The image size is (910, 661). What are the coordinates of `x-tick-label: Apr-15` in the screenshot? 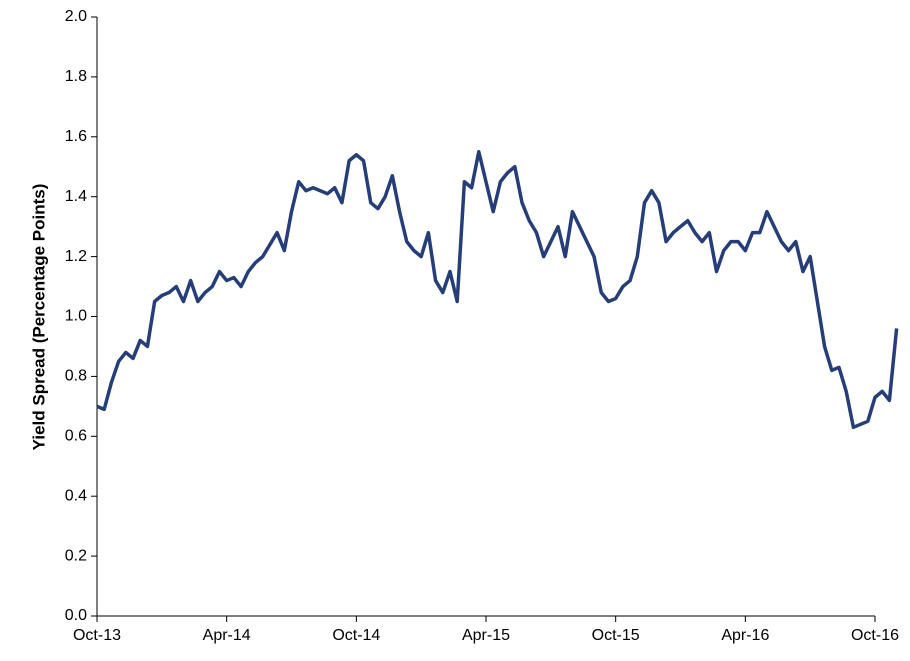 It's located at (486, 635).